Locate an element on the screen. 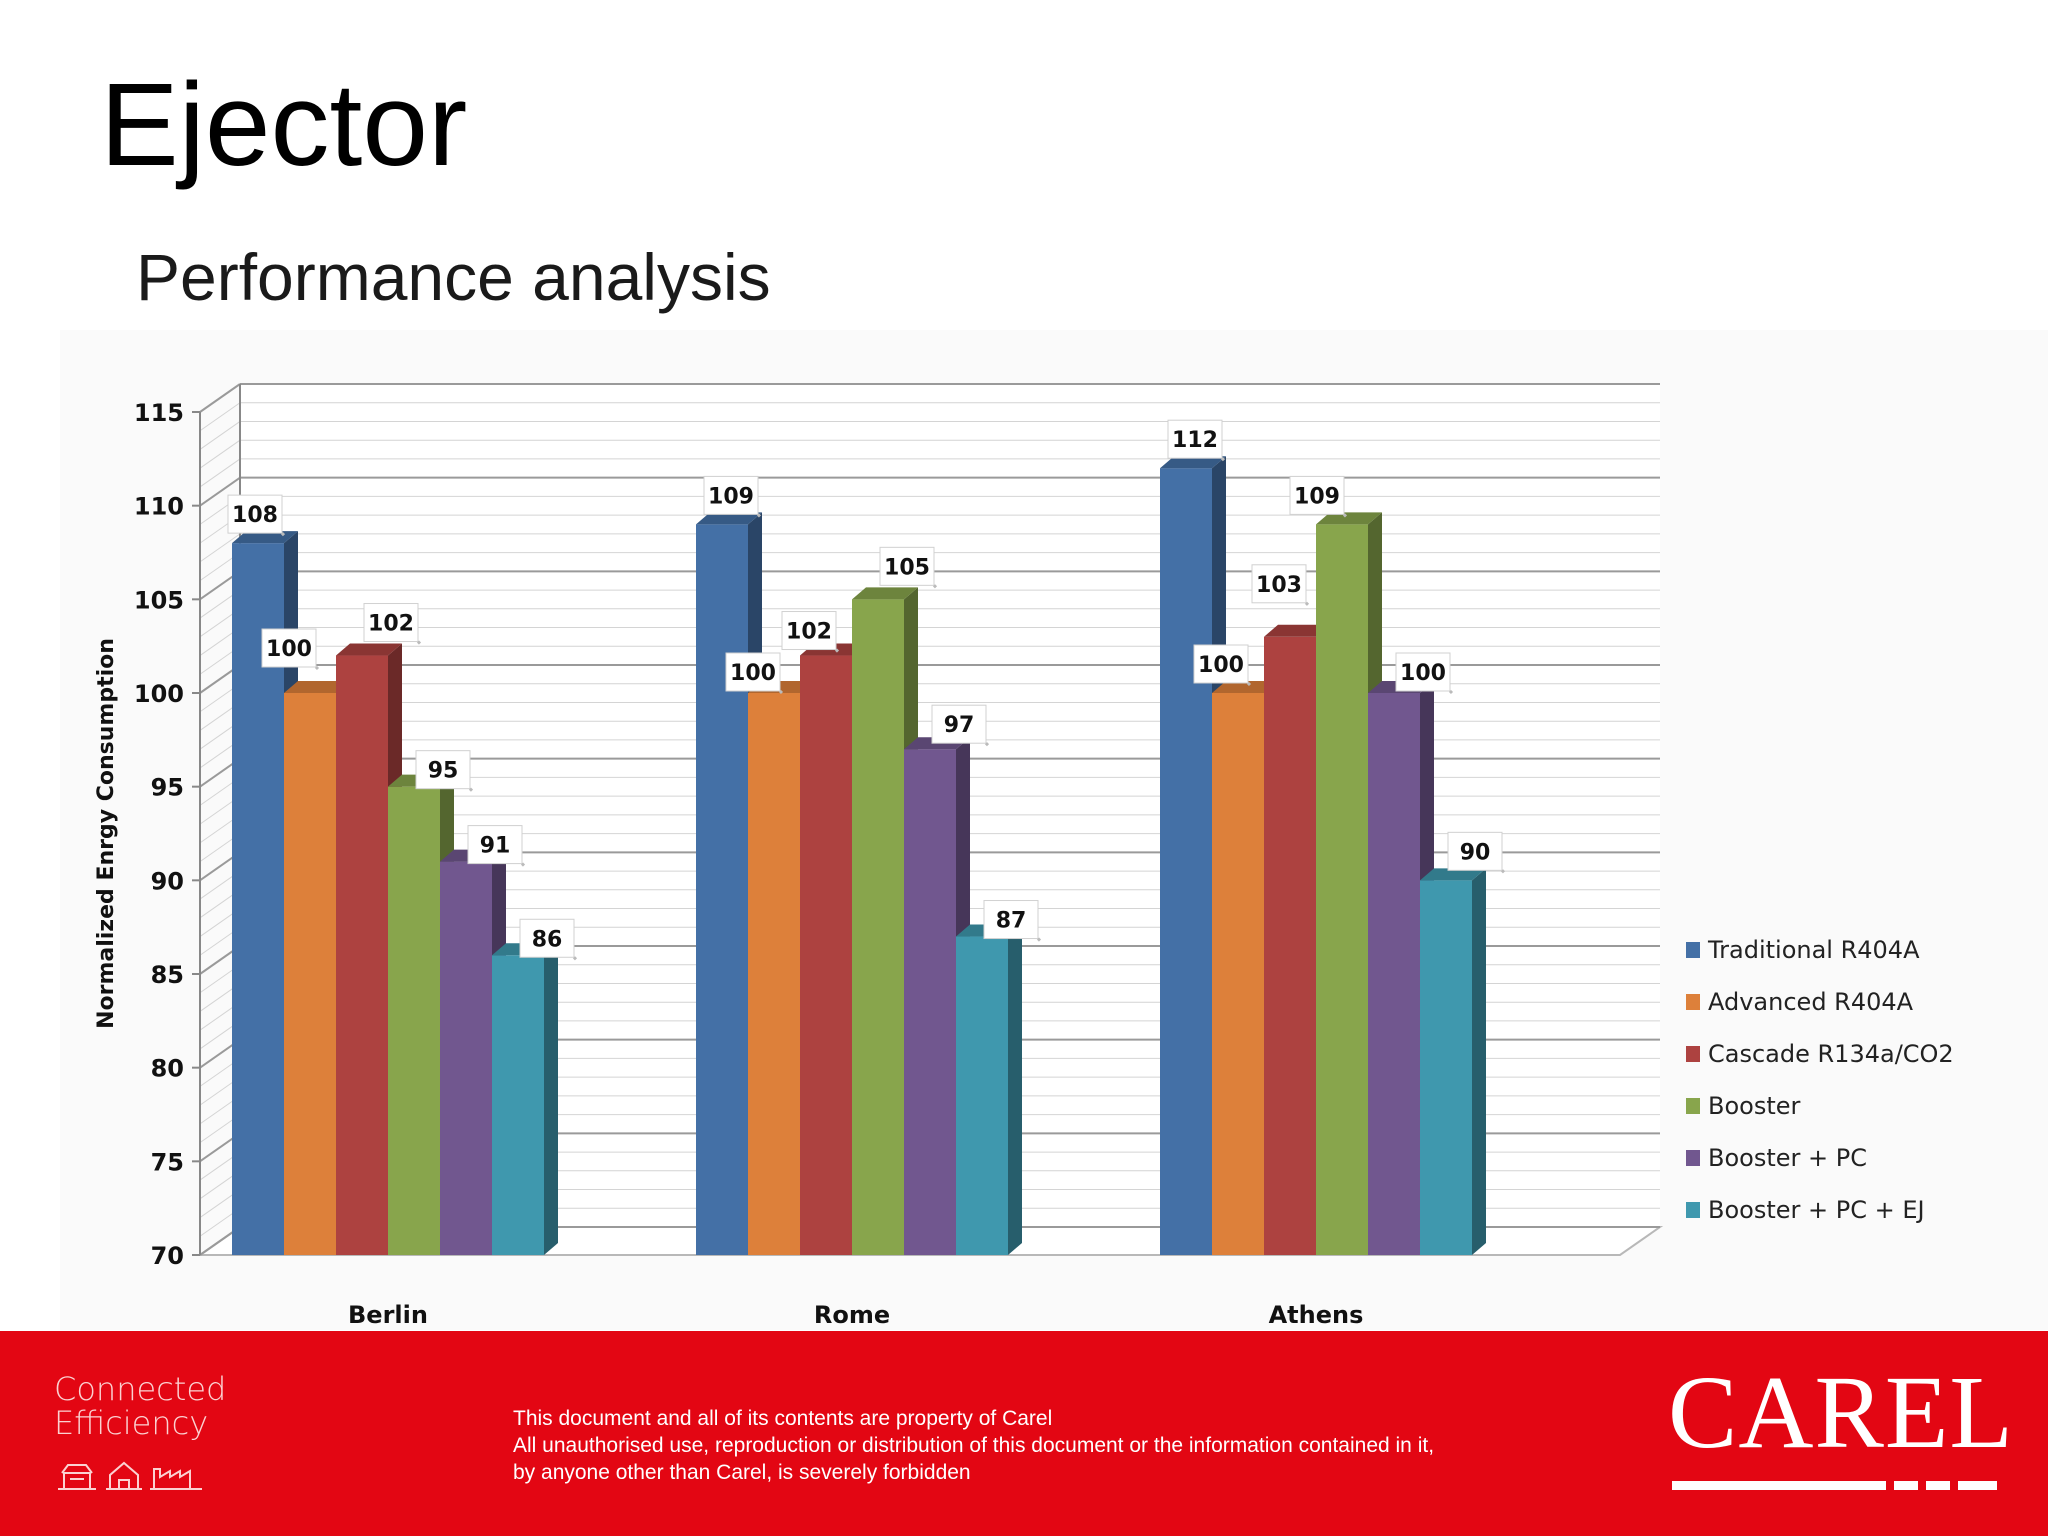  y-tick-label: 105 is located at coordinates (159, 600).